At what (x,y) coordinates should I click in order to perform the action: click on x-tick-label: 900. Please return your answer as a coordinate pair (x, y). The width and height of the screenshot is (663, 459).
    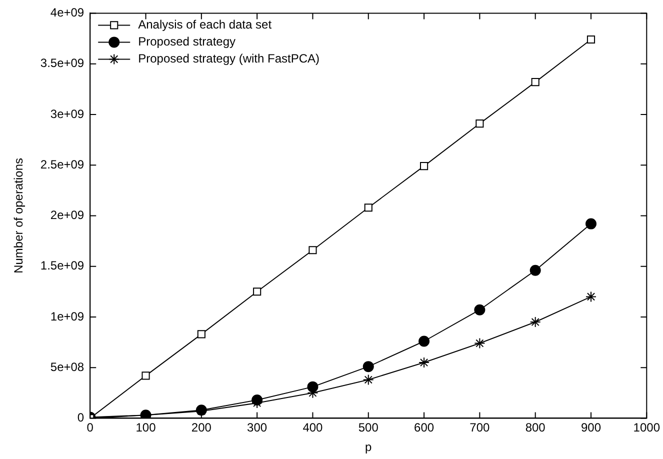
    Looking at the image, I should click on (591, 427).